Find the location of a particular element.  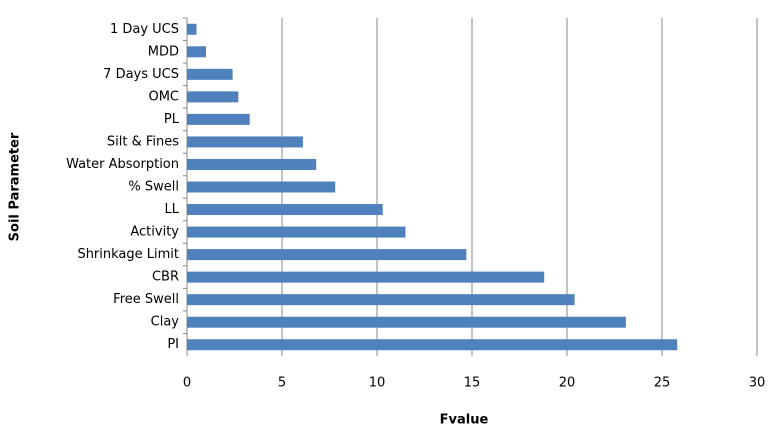

y-tick-label: CBR is located at coordinates (165, 277).